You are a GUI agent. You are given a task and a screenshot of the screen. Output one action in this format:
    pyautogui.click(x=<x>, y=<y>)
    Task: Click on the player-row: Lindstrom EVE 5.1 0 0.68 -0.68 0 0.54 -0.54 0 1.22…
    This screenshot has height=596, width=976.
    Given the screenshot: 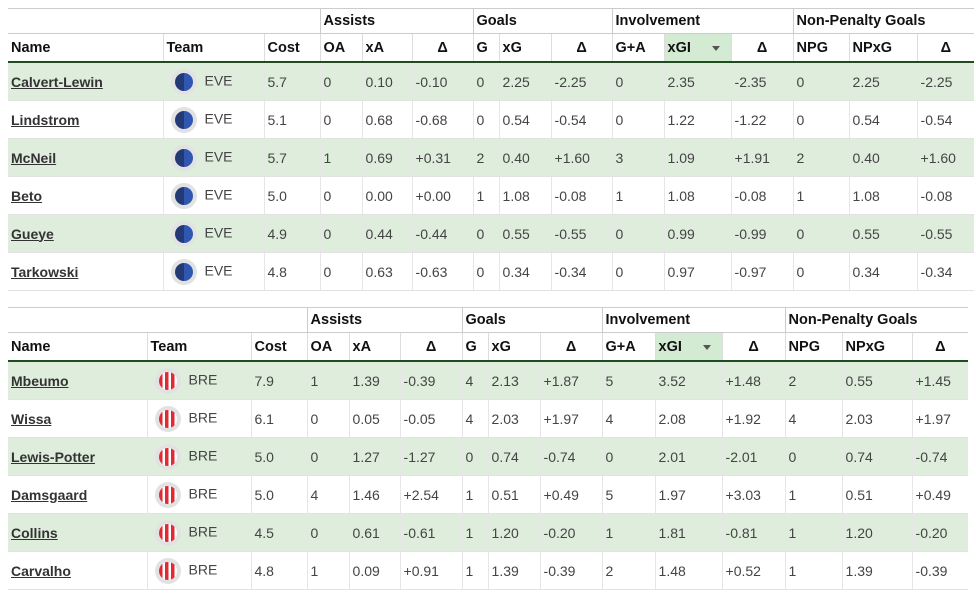 What is the action you would take?
    pyautogui.click(x=491, y=119)
    